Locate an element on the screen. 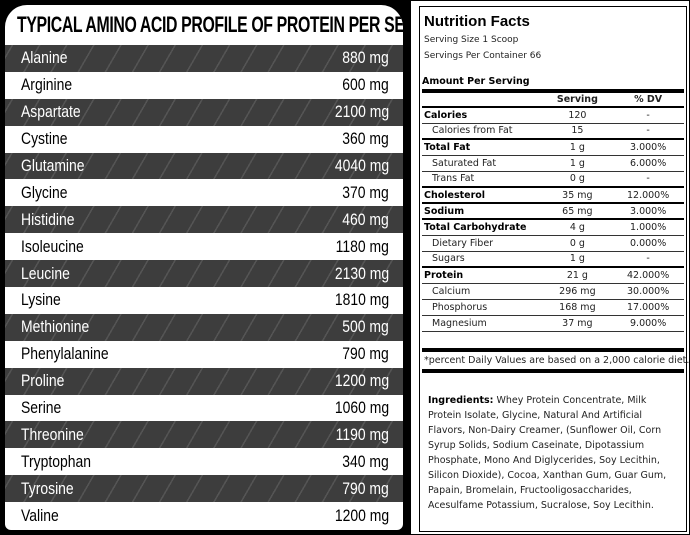 Image resolution: width=690 pixels, height=535 pixels. amino-amount: 1190 mg is located at coordinates (362, 434).